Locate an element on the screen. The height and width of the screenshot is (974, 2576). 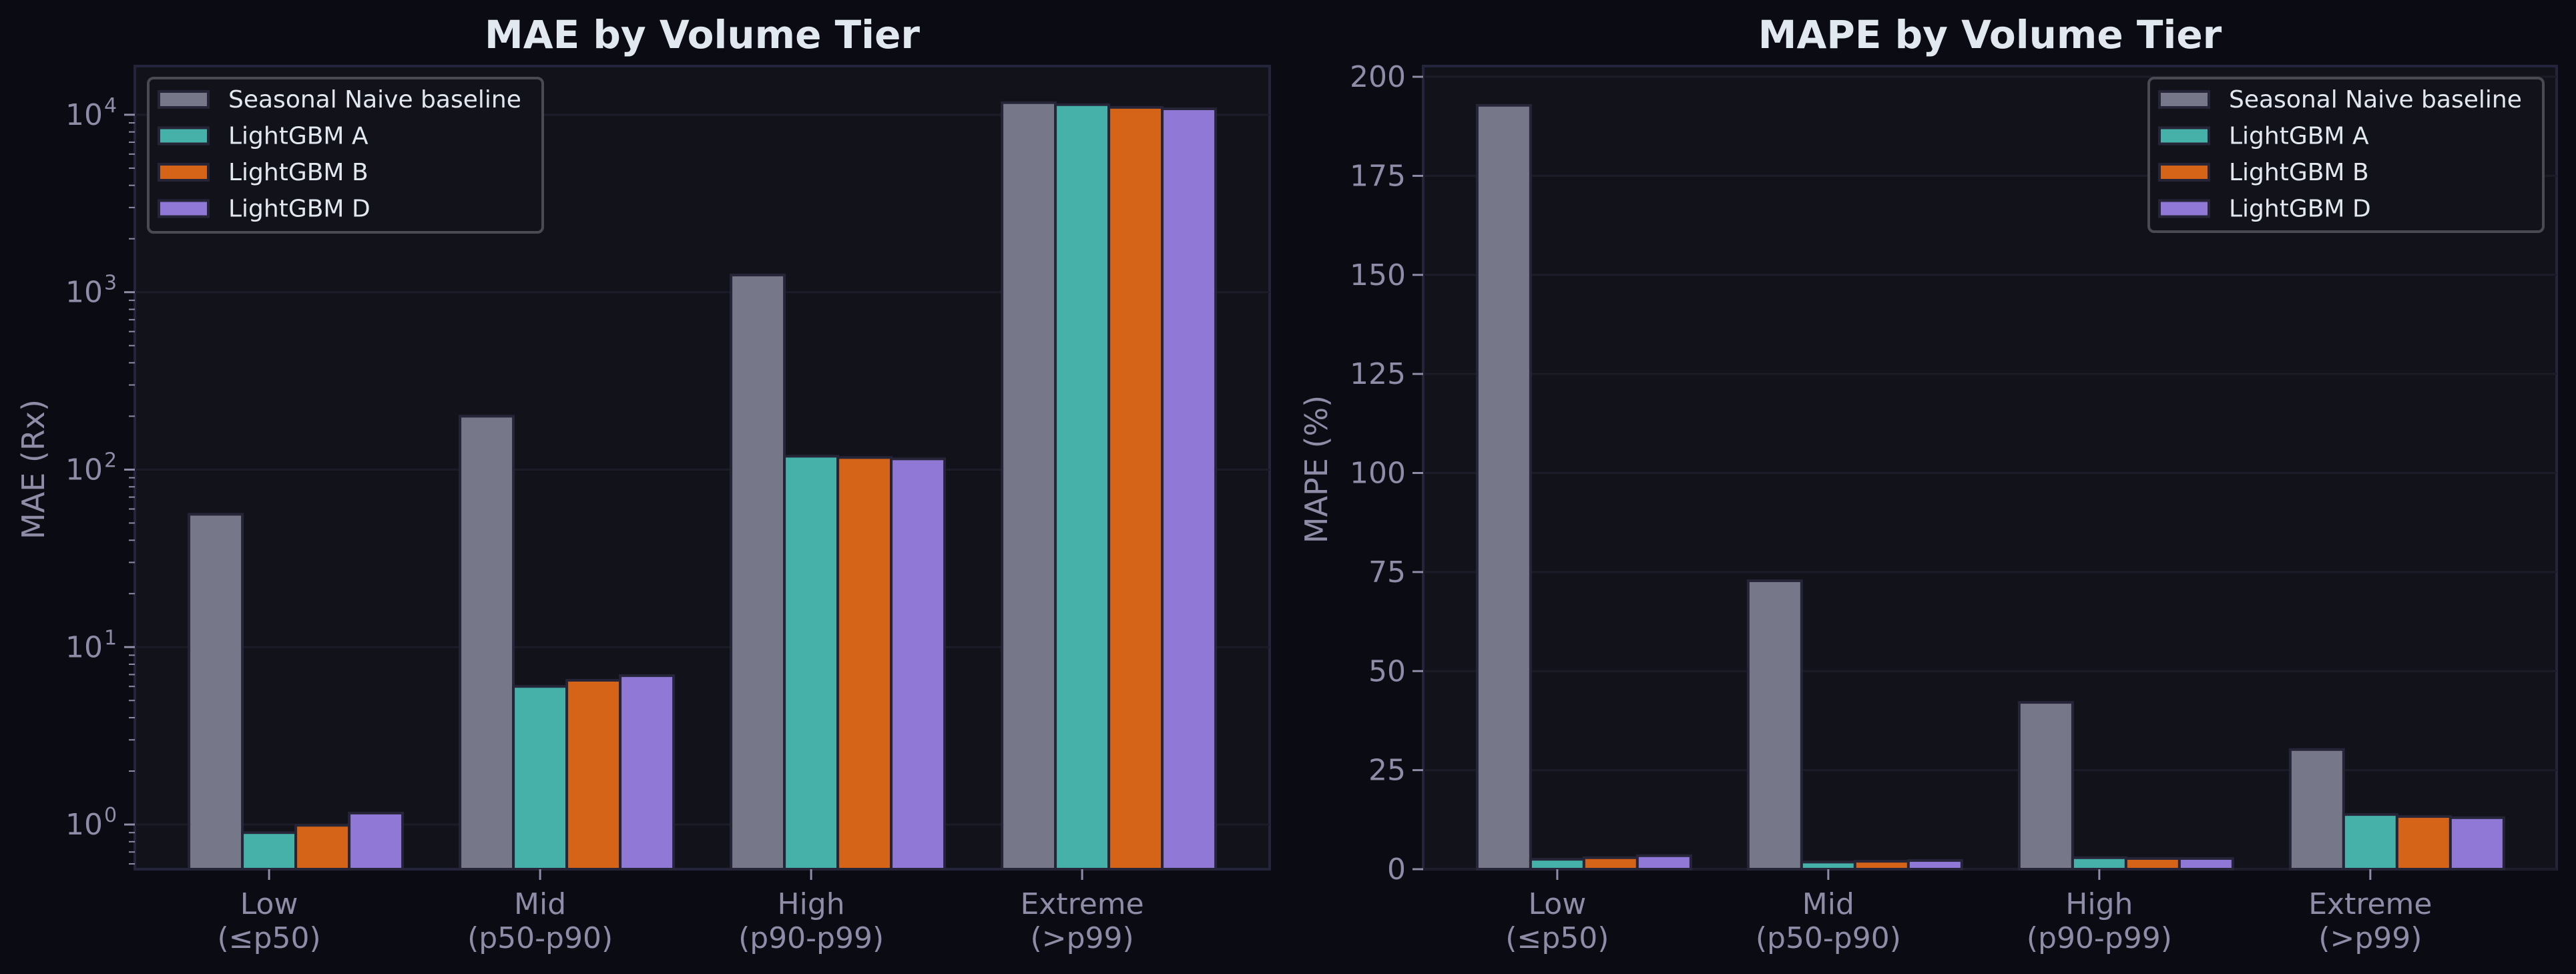
mae-legend-box is located at coordinates (345, 155).